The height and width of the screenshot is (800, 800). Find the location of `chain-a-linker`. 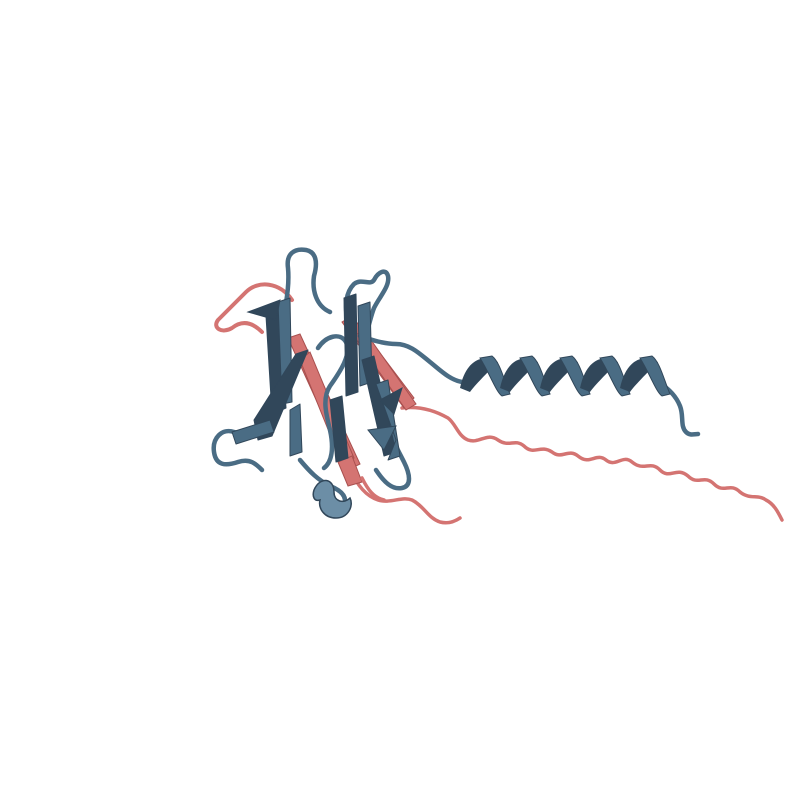

chain-a-linker is located at coordinates (411, 359).